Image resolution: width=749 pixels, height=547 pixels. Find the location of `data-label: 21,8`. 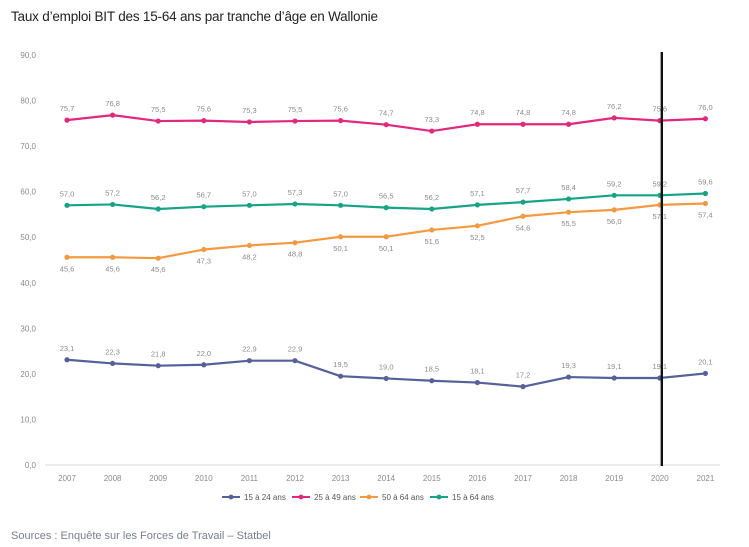

data-label: 21,8 is located at coordinates (158, 354).